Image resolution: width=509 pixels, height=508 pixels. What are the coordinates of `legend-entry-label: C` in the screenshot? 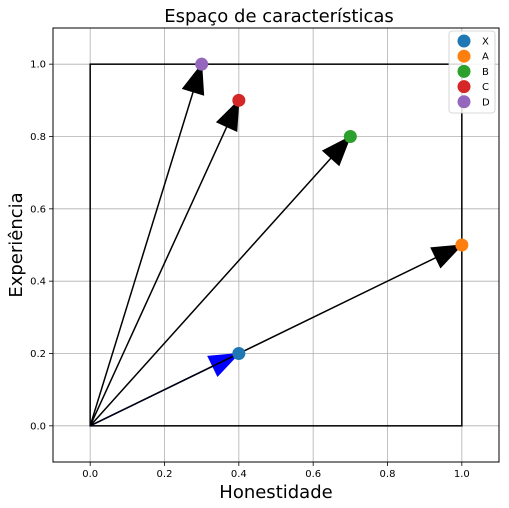 It's located at (485, 87).